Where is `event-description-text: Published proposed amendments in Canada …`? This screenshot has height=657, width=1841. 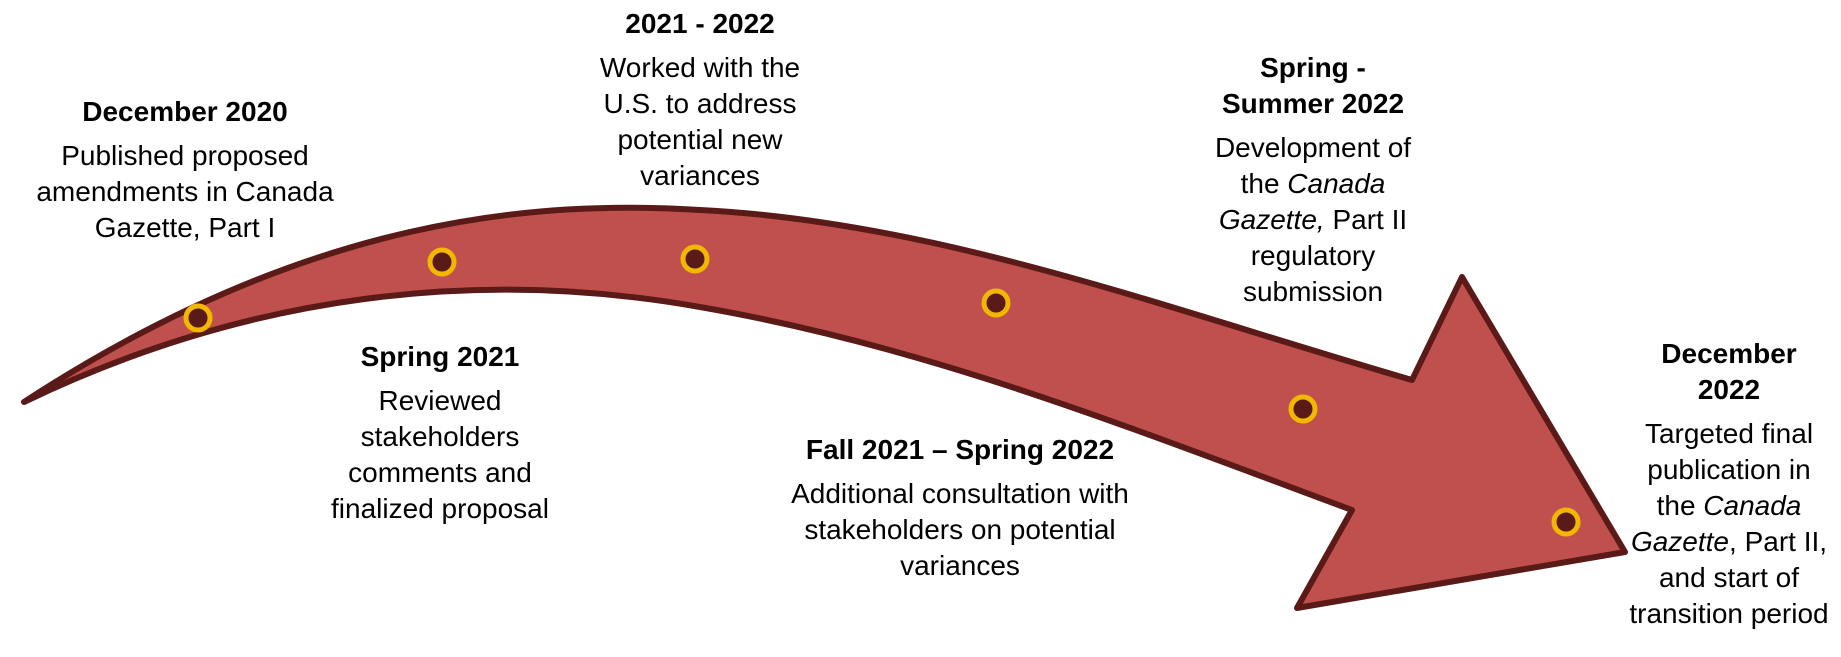
event-description-text: Published proposed amendments in Canada … is located at coordinates (185, 191).